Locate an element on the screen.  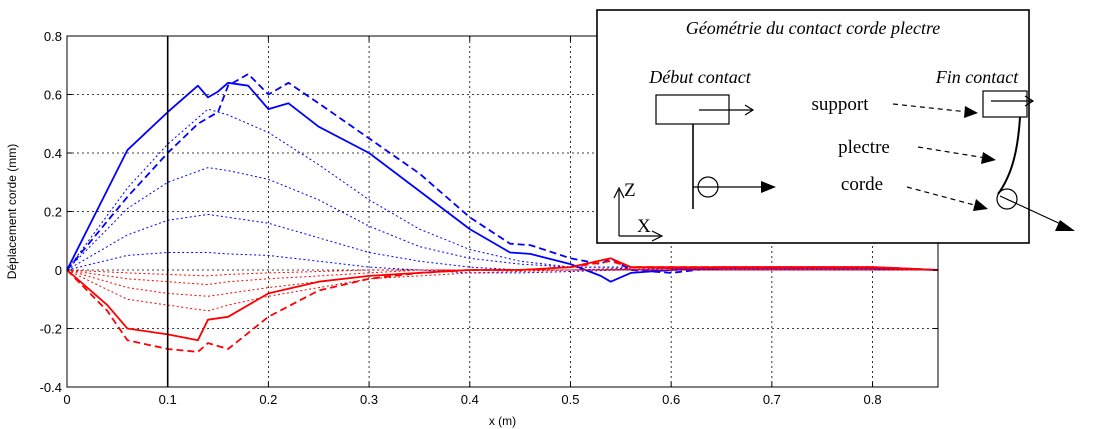
inset-title: Géométrie du contact corde plectre is located at coordinates (813, 28).